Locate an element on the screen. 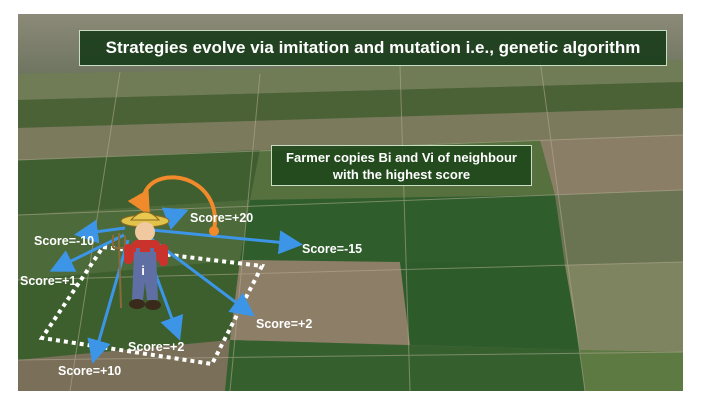  imitation-loop-arrow is located at coordinates (173, 205).